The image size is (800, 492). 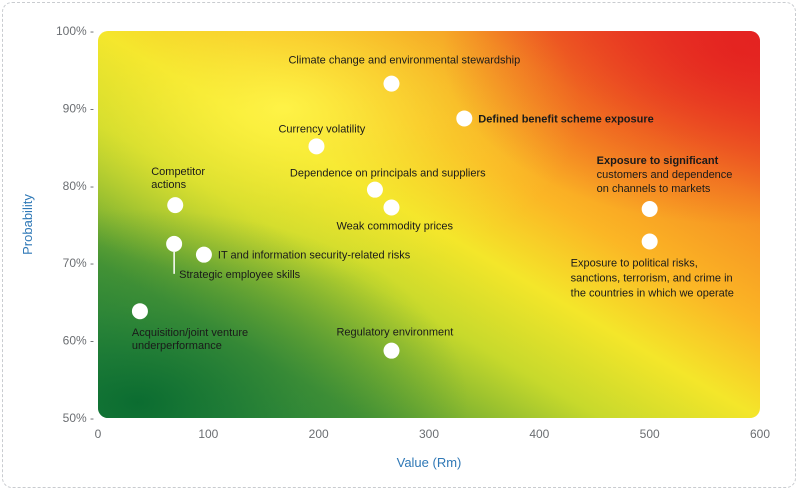 I want to click on data-point: Weak commodity prices, so click(x=395, y=215).